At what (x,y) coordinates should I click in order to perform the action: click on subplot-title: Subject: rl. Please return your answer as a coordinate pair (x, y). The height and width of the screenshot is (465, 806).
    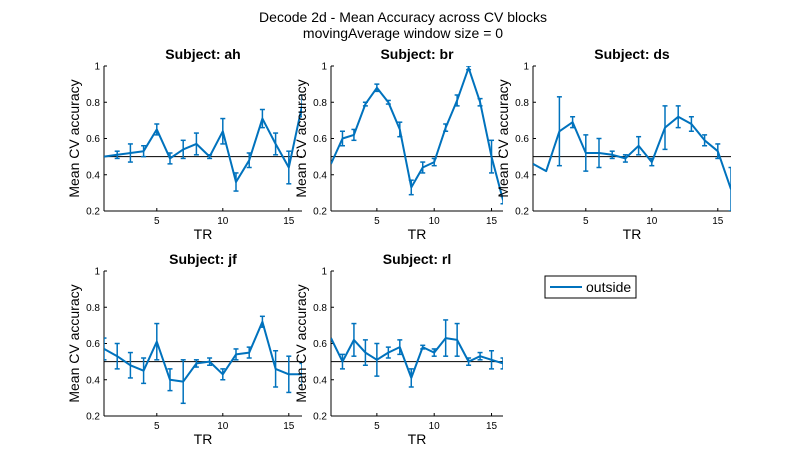
    Looking at the image, I should click on (417, 259).